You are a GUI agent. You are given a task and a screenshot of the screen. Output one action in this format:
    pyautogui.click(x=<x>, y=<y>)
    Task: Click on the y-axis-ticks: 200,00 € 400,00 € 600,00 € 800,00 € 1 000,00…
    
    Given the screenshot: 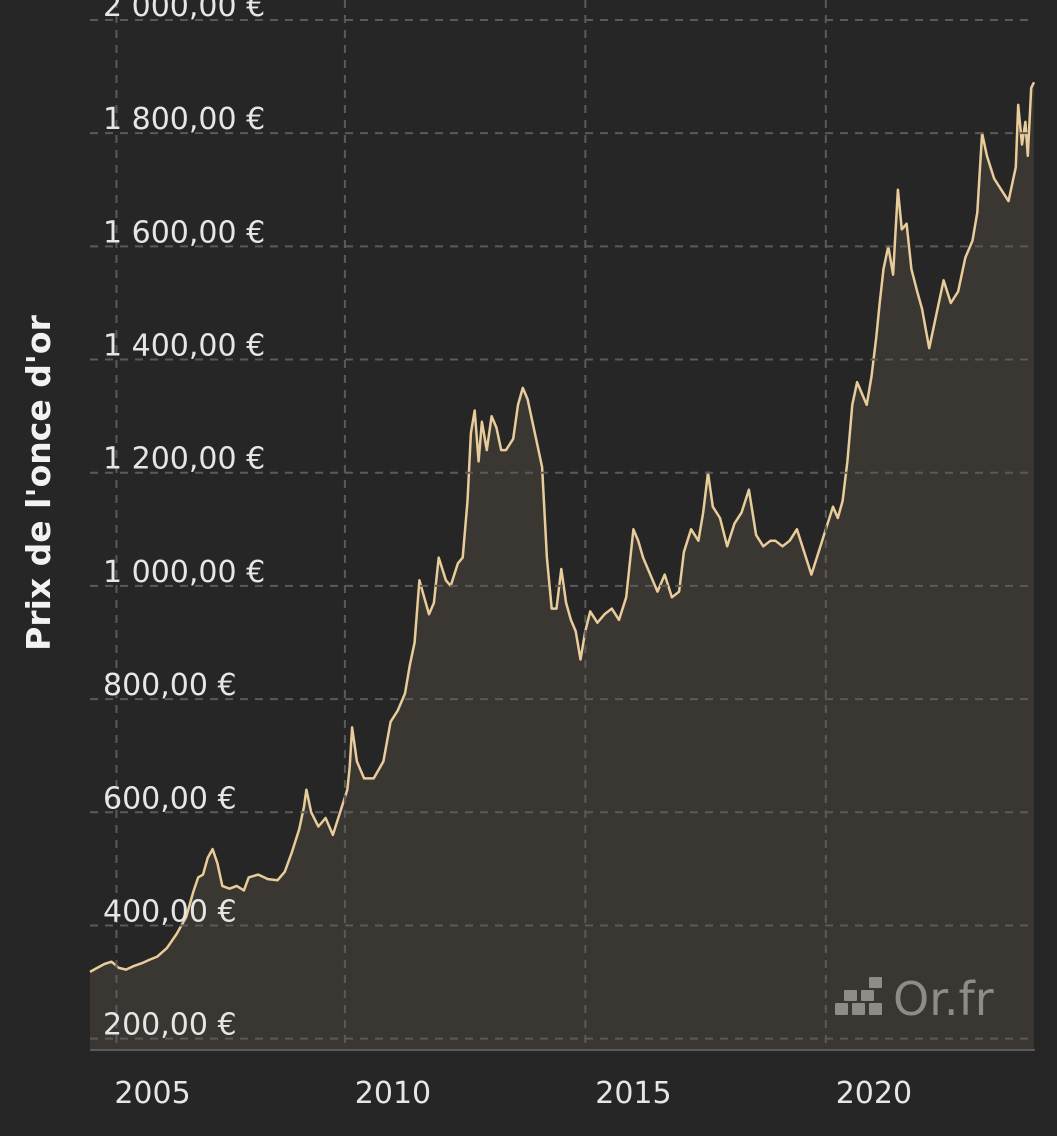 What is the action you would take?
    pyautogui.click(x=184, y=521)
    